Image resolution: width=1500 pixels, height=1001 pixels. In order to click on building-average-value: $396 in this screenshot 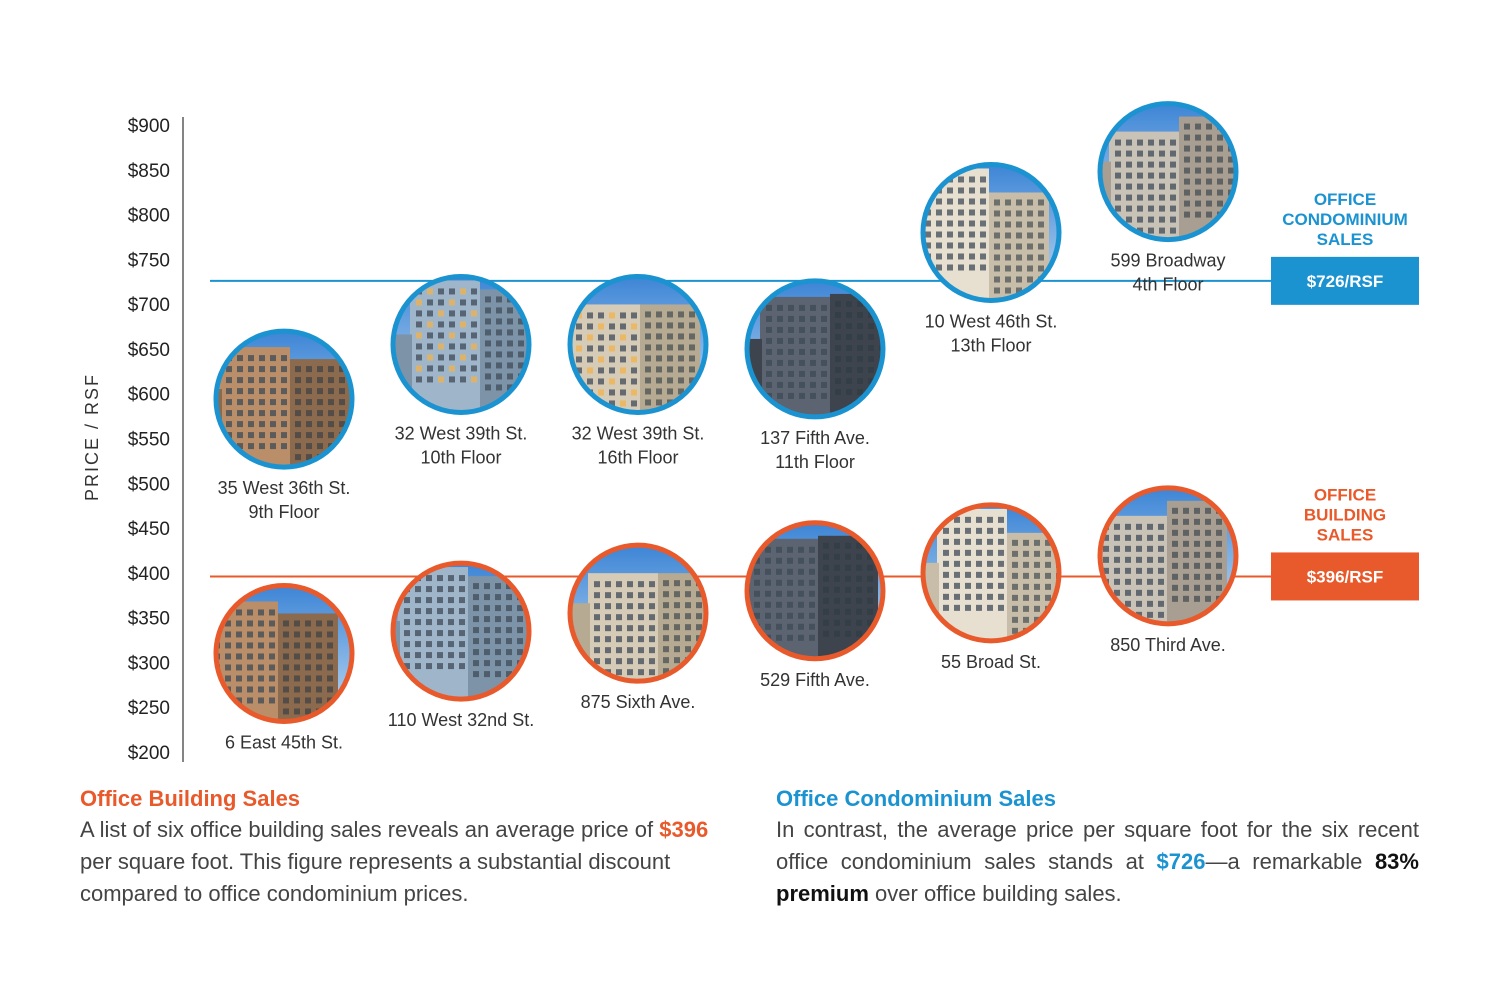, I will do `click(684, 829)`.